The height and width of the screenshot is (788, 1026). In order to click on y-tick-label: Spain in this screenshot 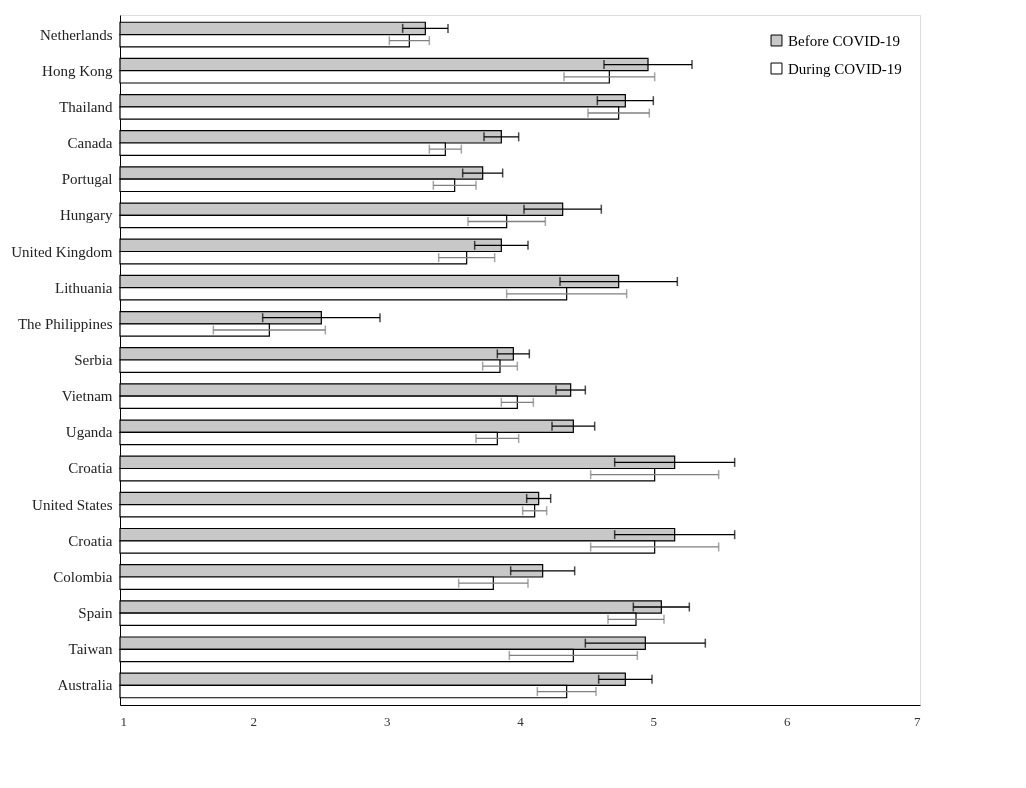, I will do `click(95, 613)`.